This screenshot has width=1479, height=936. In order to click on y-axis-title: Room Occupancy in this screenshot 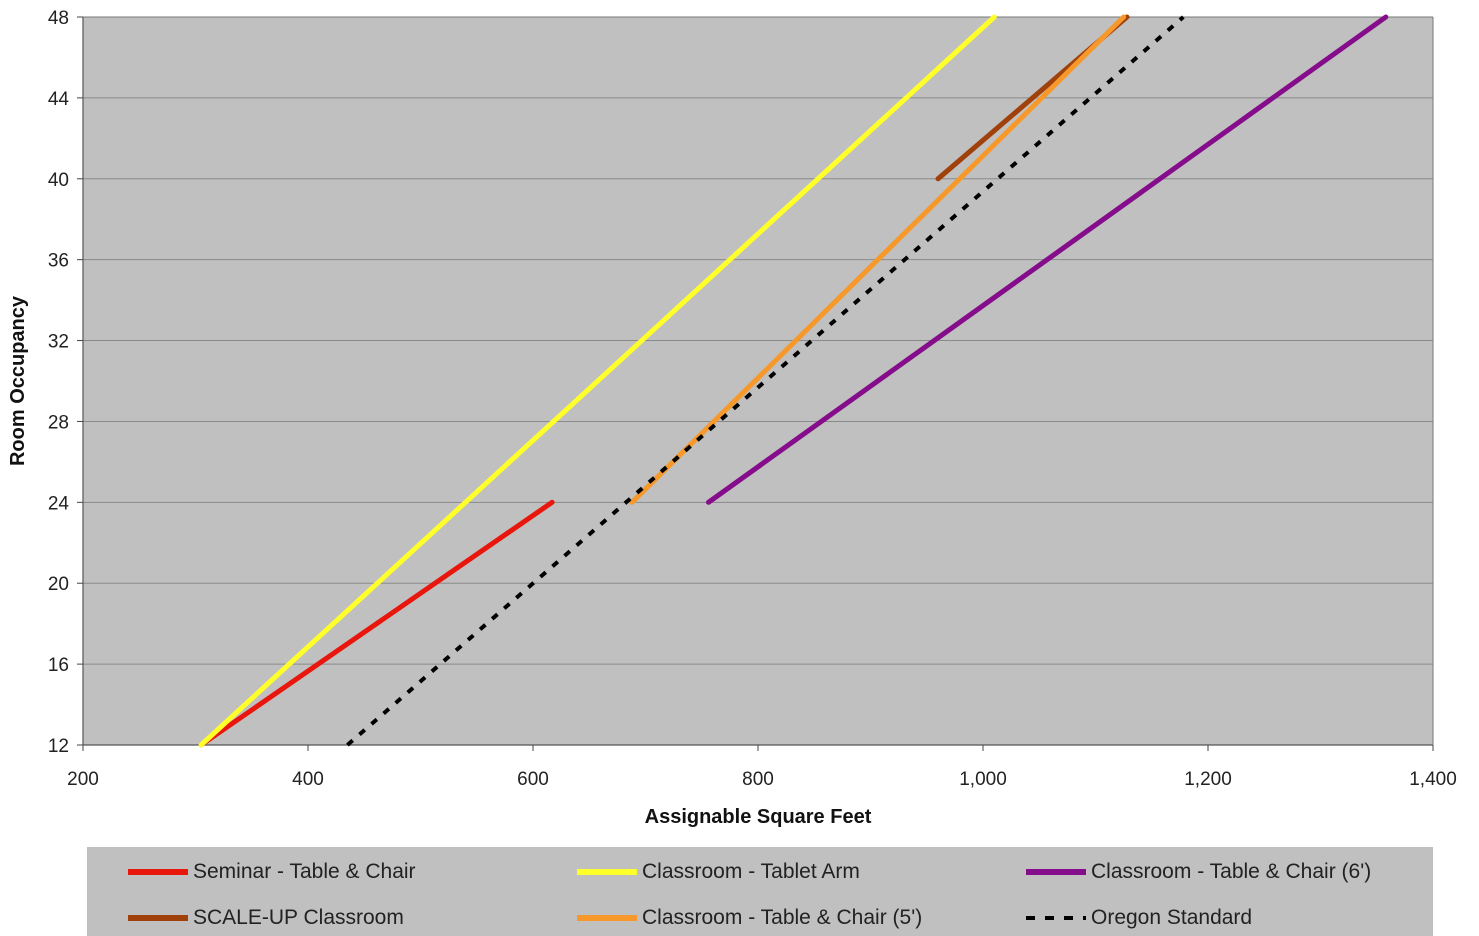, I will do `click(18, 380)`.